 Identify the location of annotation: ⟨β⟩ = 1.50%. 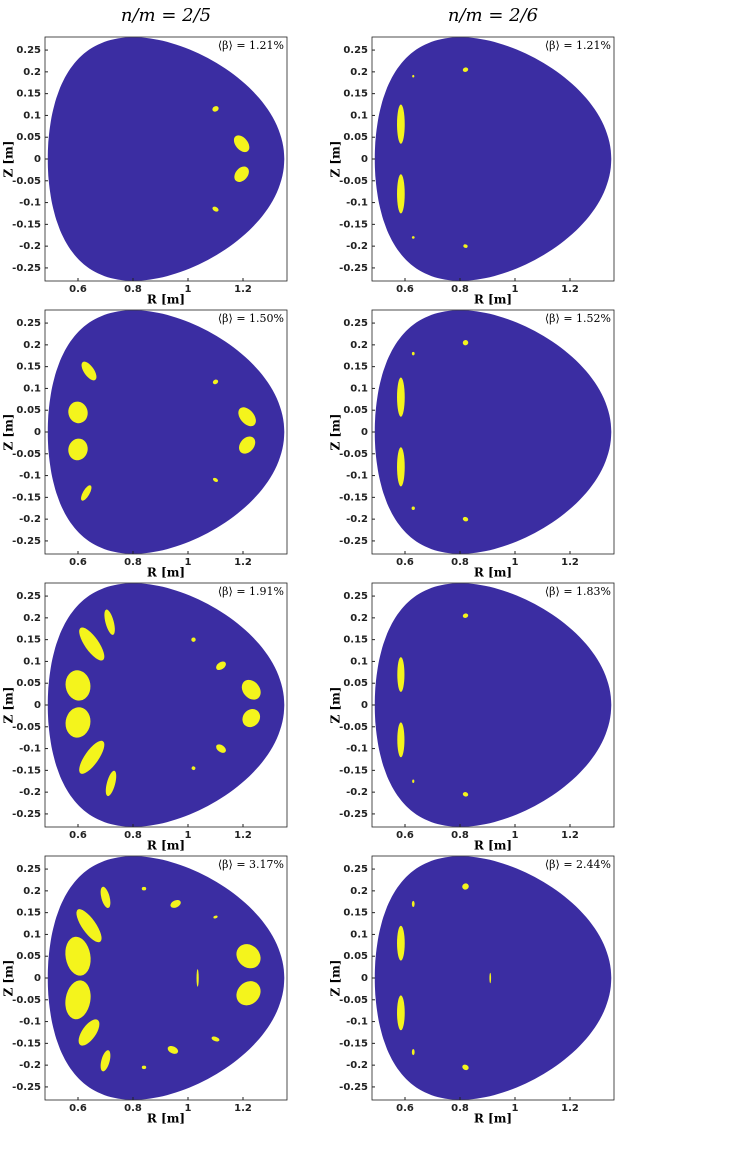
(251, 318).